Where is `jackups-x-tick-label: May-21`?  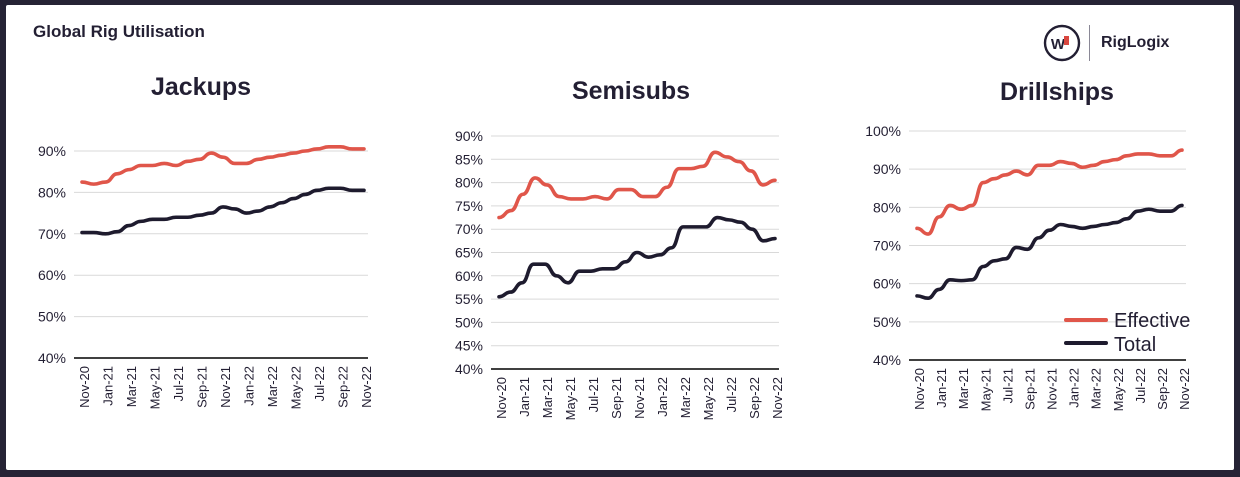
jackups-x-tick-label: May-21 is located at coordinates (155, 387).